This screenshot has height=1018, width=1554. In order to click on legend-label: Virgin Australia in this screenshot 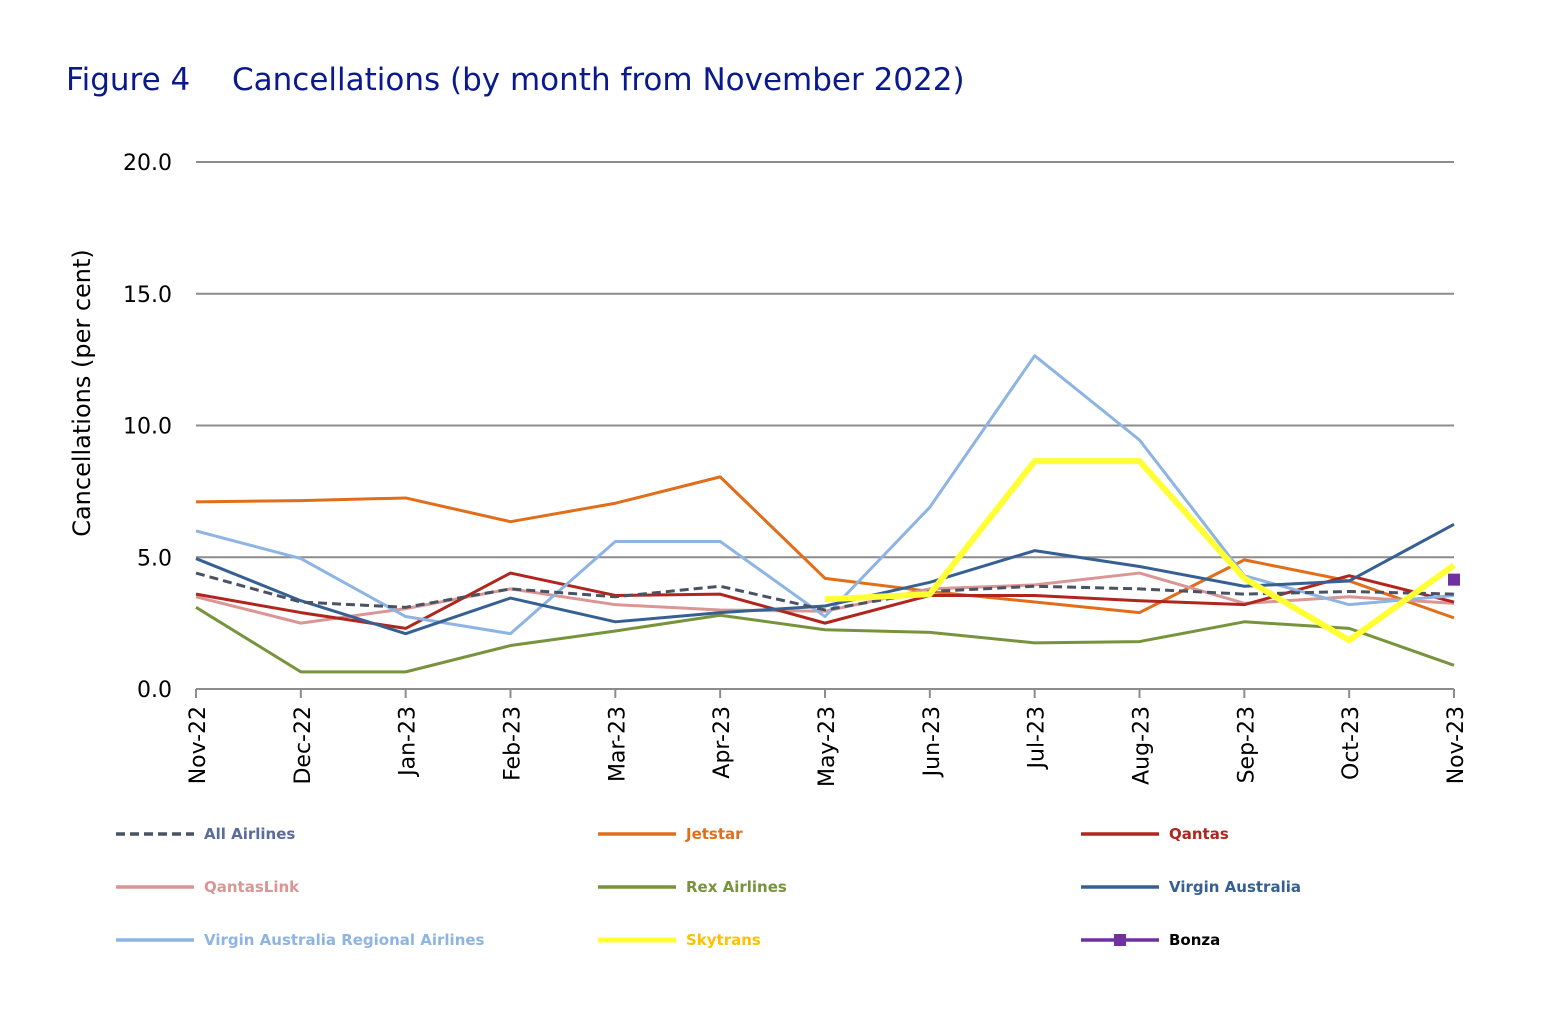, I will do `click(1235, 887)`.